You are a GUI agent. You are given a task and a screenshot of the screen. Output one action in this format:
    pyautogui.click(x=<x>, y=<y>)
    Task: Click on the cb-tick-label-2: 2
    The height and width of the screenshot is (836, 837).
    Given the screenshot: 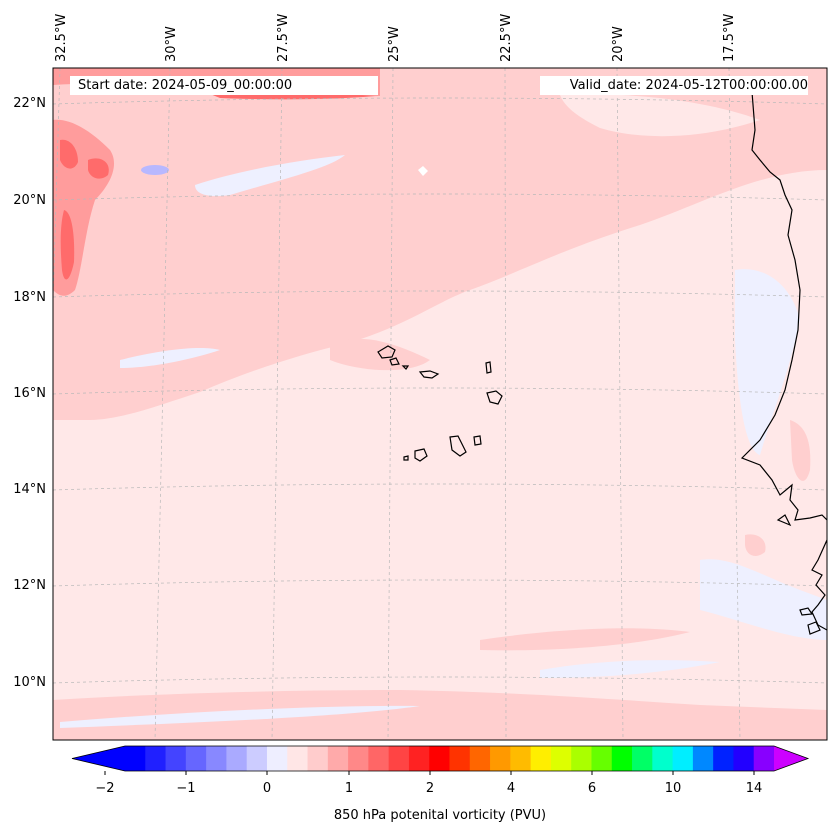 What is the action you would take?
    pyautogui.click(x=430, y=788)
    